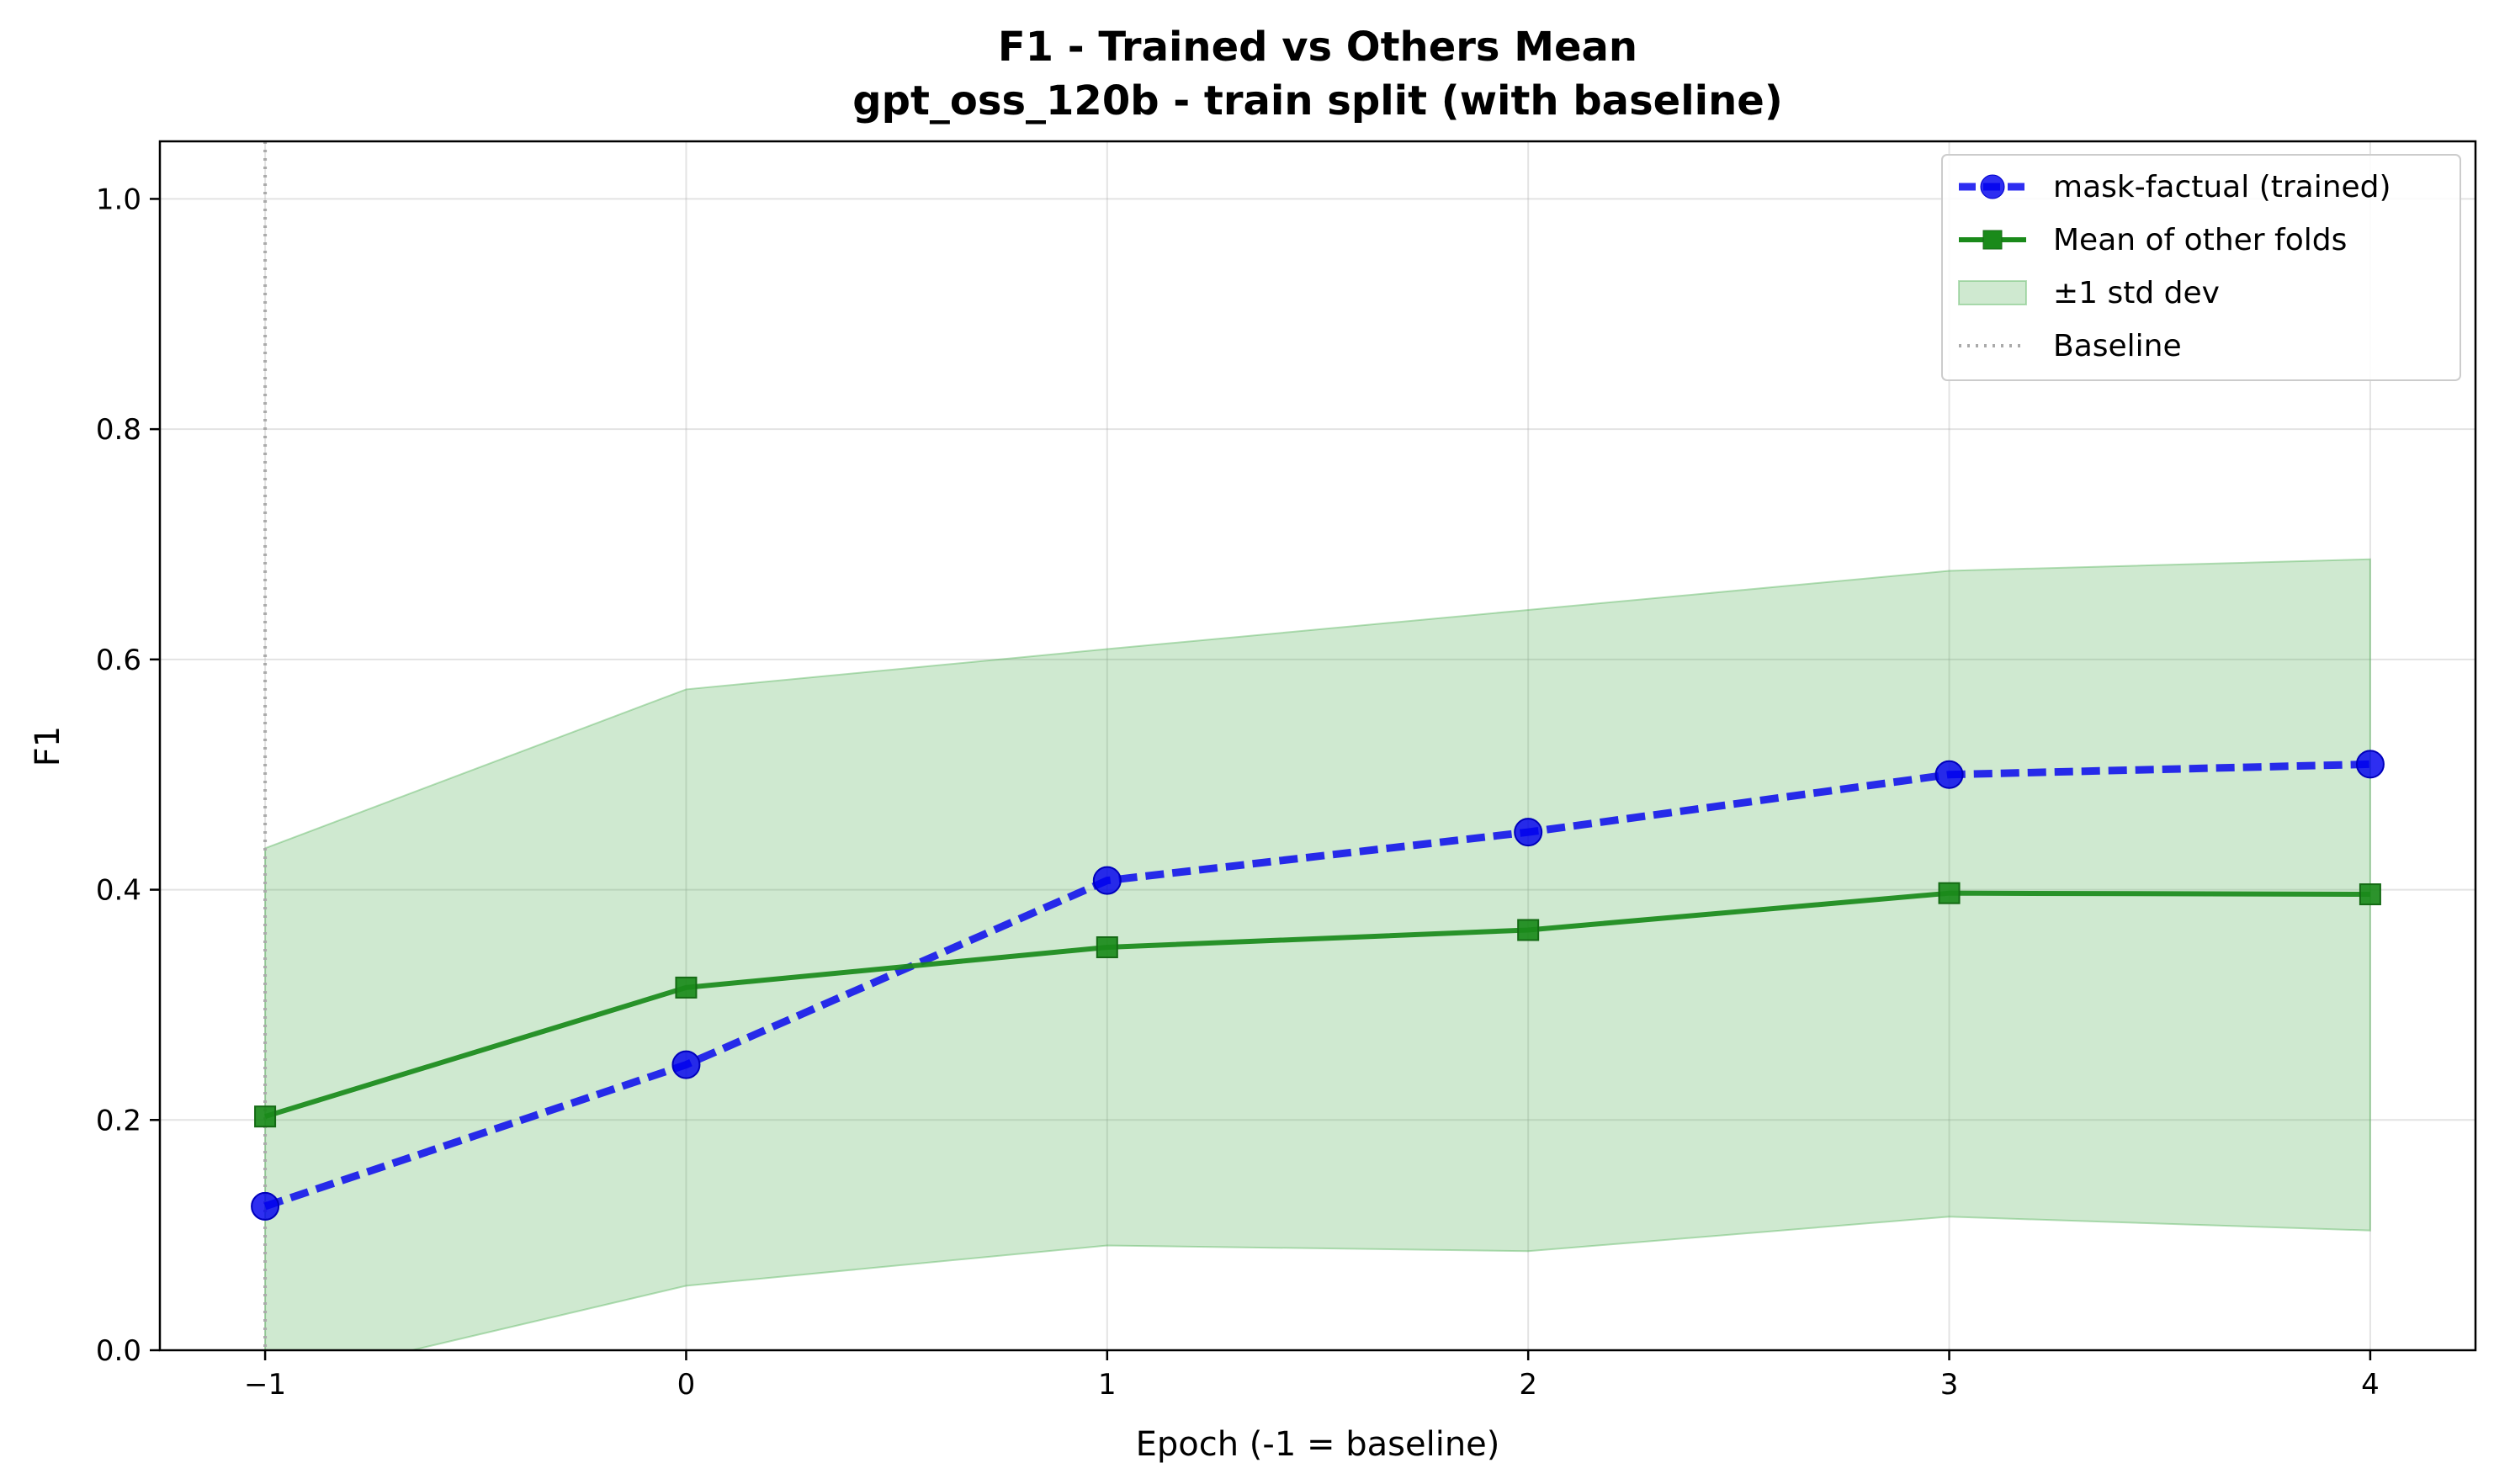 This screenshot has width=2494, height=1484. What do you see at coordinates (118, 199) in the screenshot?
I see `y-tick-label: 1.0` at bounding box center [118, 199].